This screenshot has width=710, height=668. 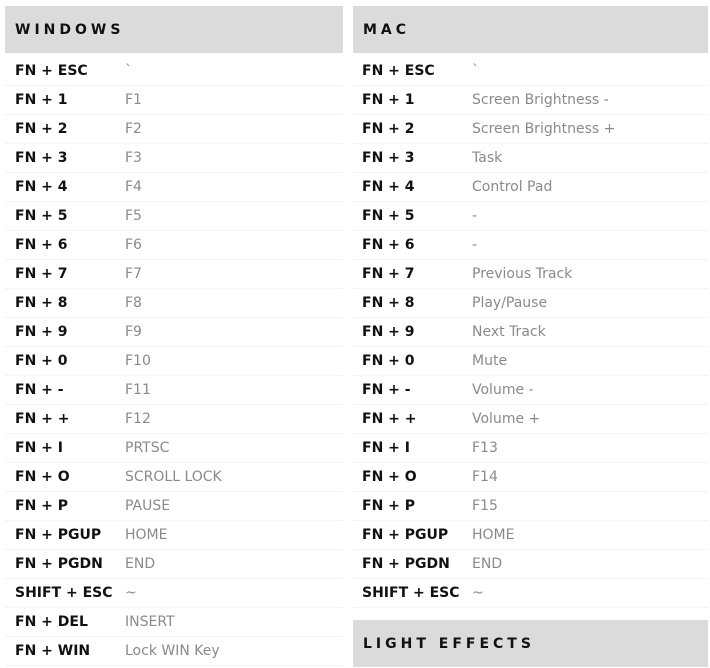 What do you see at coordinates (544, 129) in the screenshot?
I see `shortcut-function: Screen Brightness +` at bounding box center [544, 129].